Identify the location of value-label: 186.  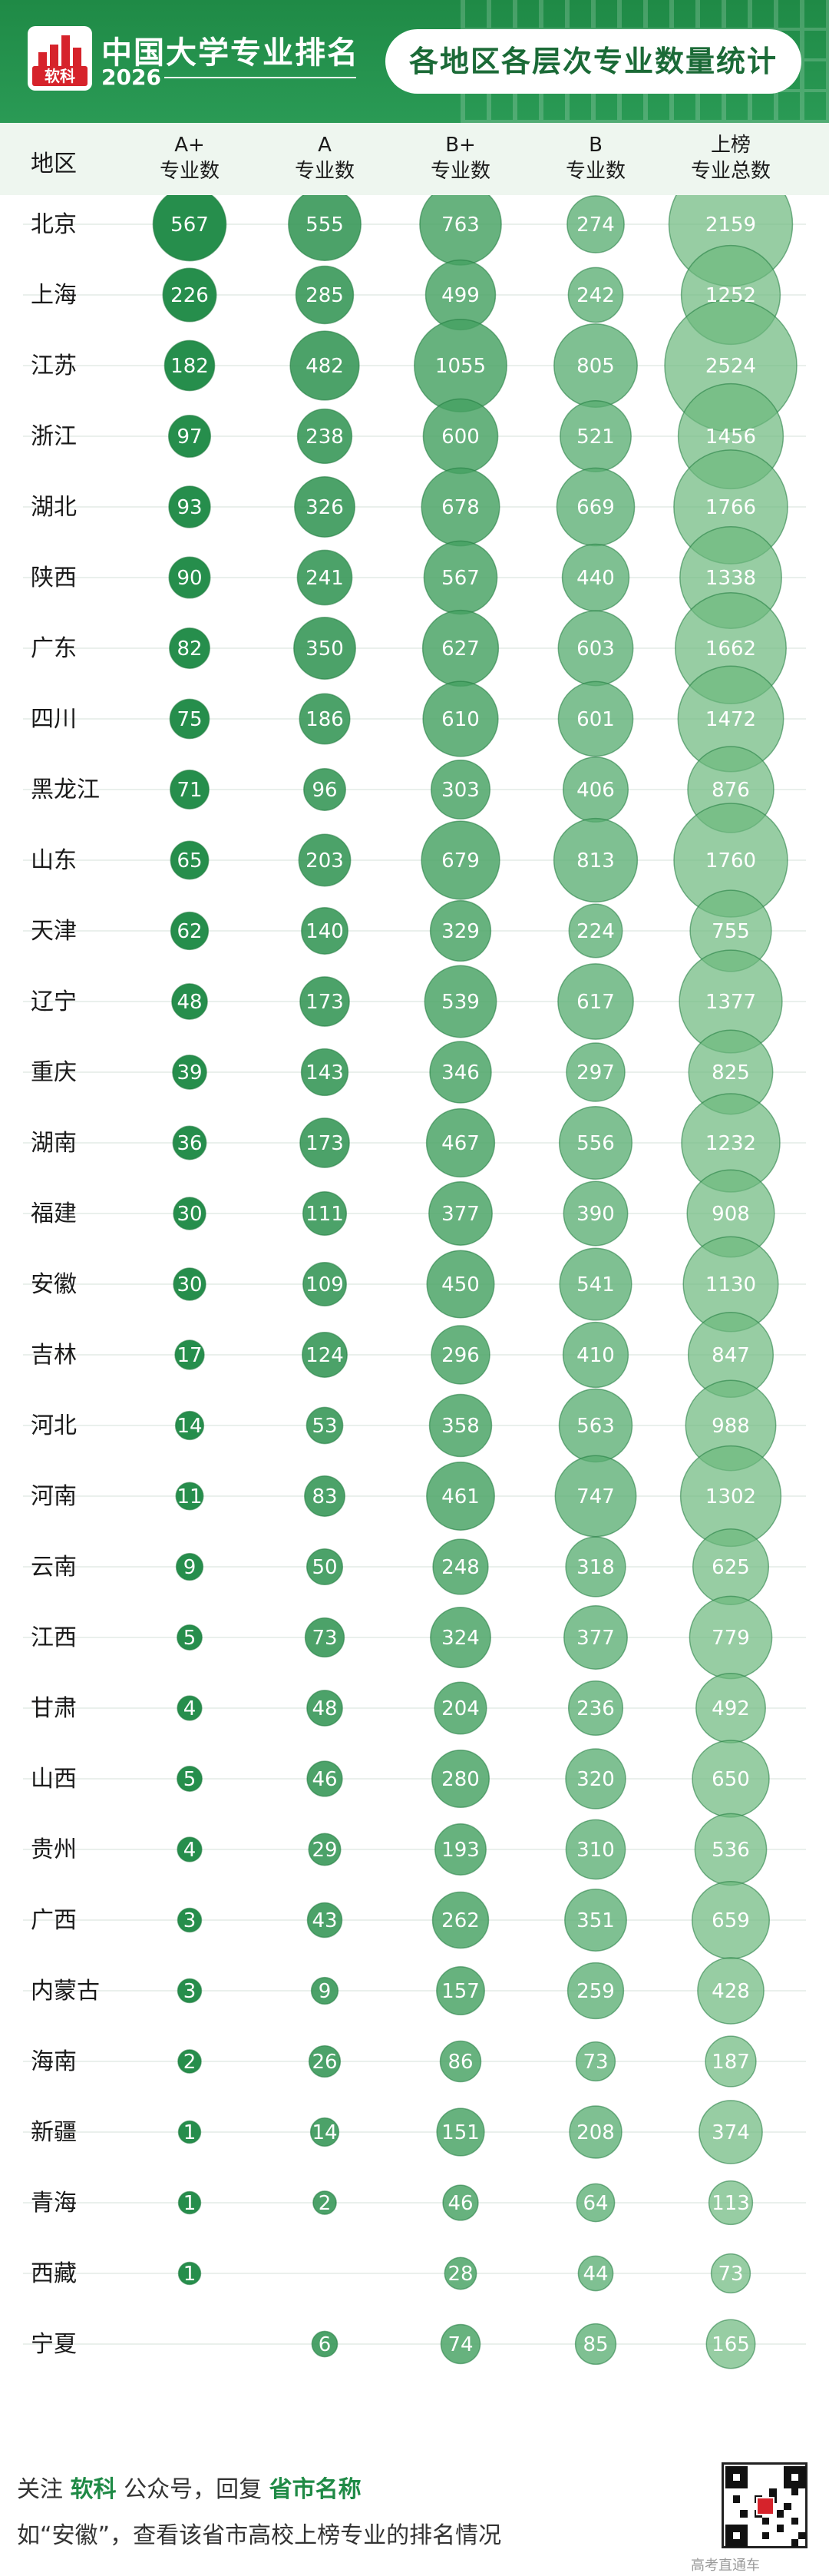
(325, 719).